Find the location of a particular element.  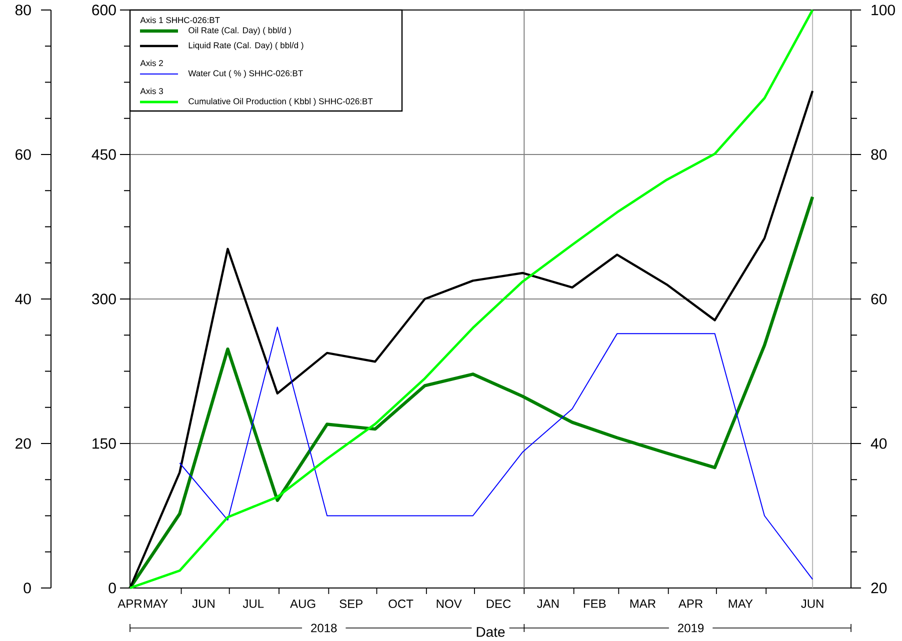

y3-tick-label: 100 is located at coordinates (883, 10).